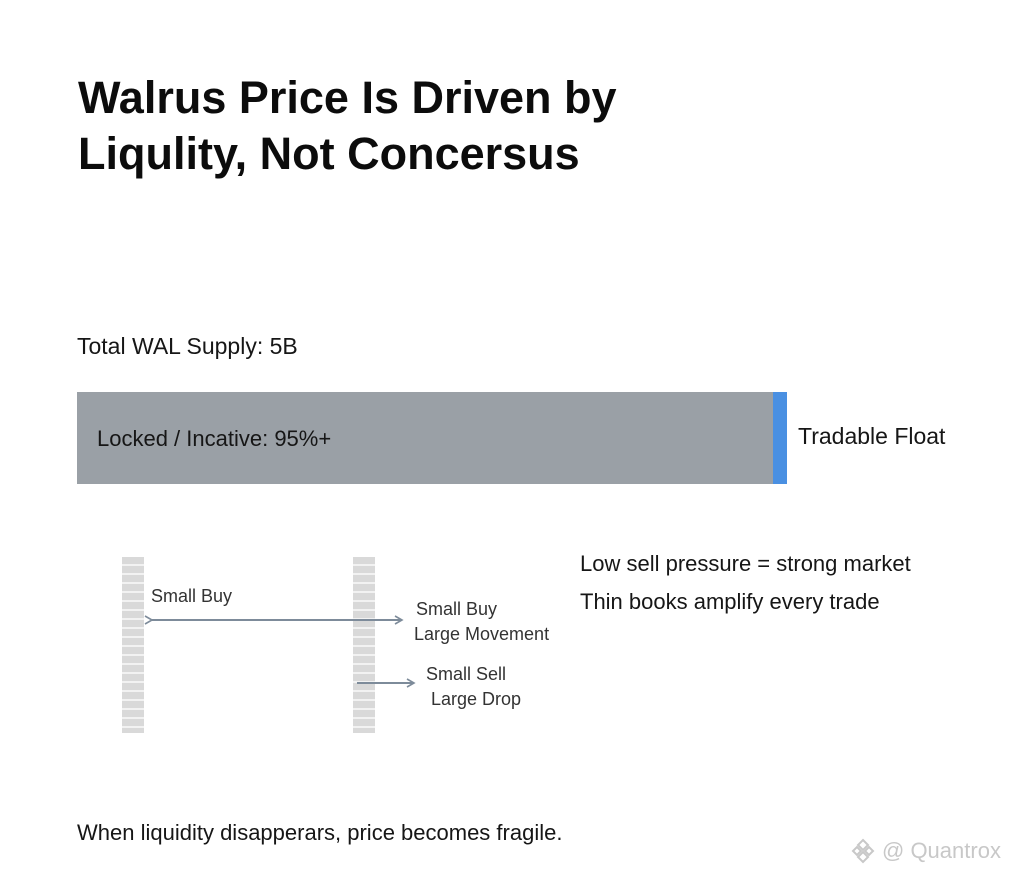  What do you see at coordinates (481, 622) in the screenshot?
I see `buy-effect-label: Small Buy Large Movement` at bounding box center [481, 622].